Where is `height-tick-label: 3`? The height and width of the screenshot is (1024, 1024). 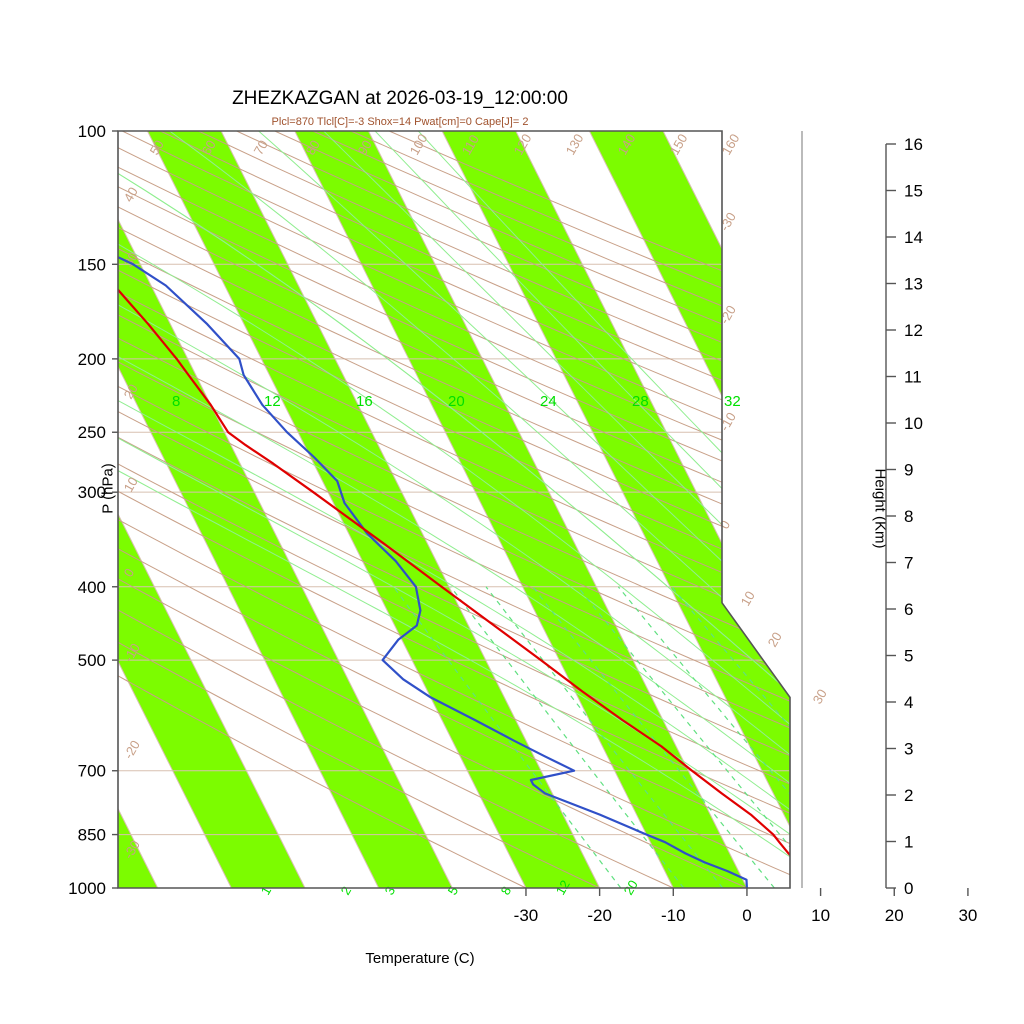
height-tick-label: 3 is located at coordinates (908, 749).